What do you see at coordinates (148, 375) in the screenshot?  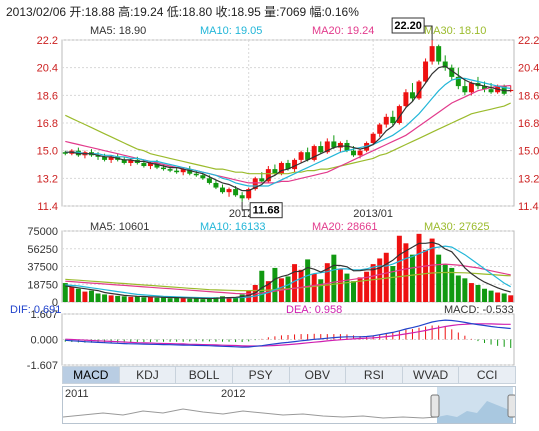 I see `tab-kdj: KDJ` at bounding box center [148, 375].